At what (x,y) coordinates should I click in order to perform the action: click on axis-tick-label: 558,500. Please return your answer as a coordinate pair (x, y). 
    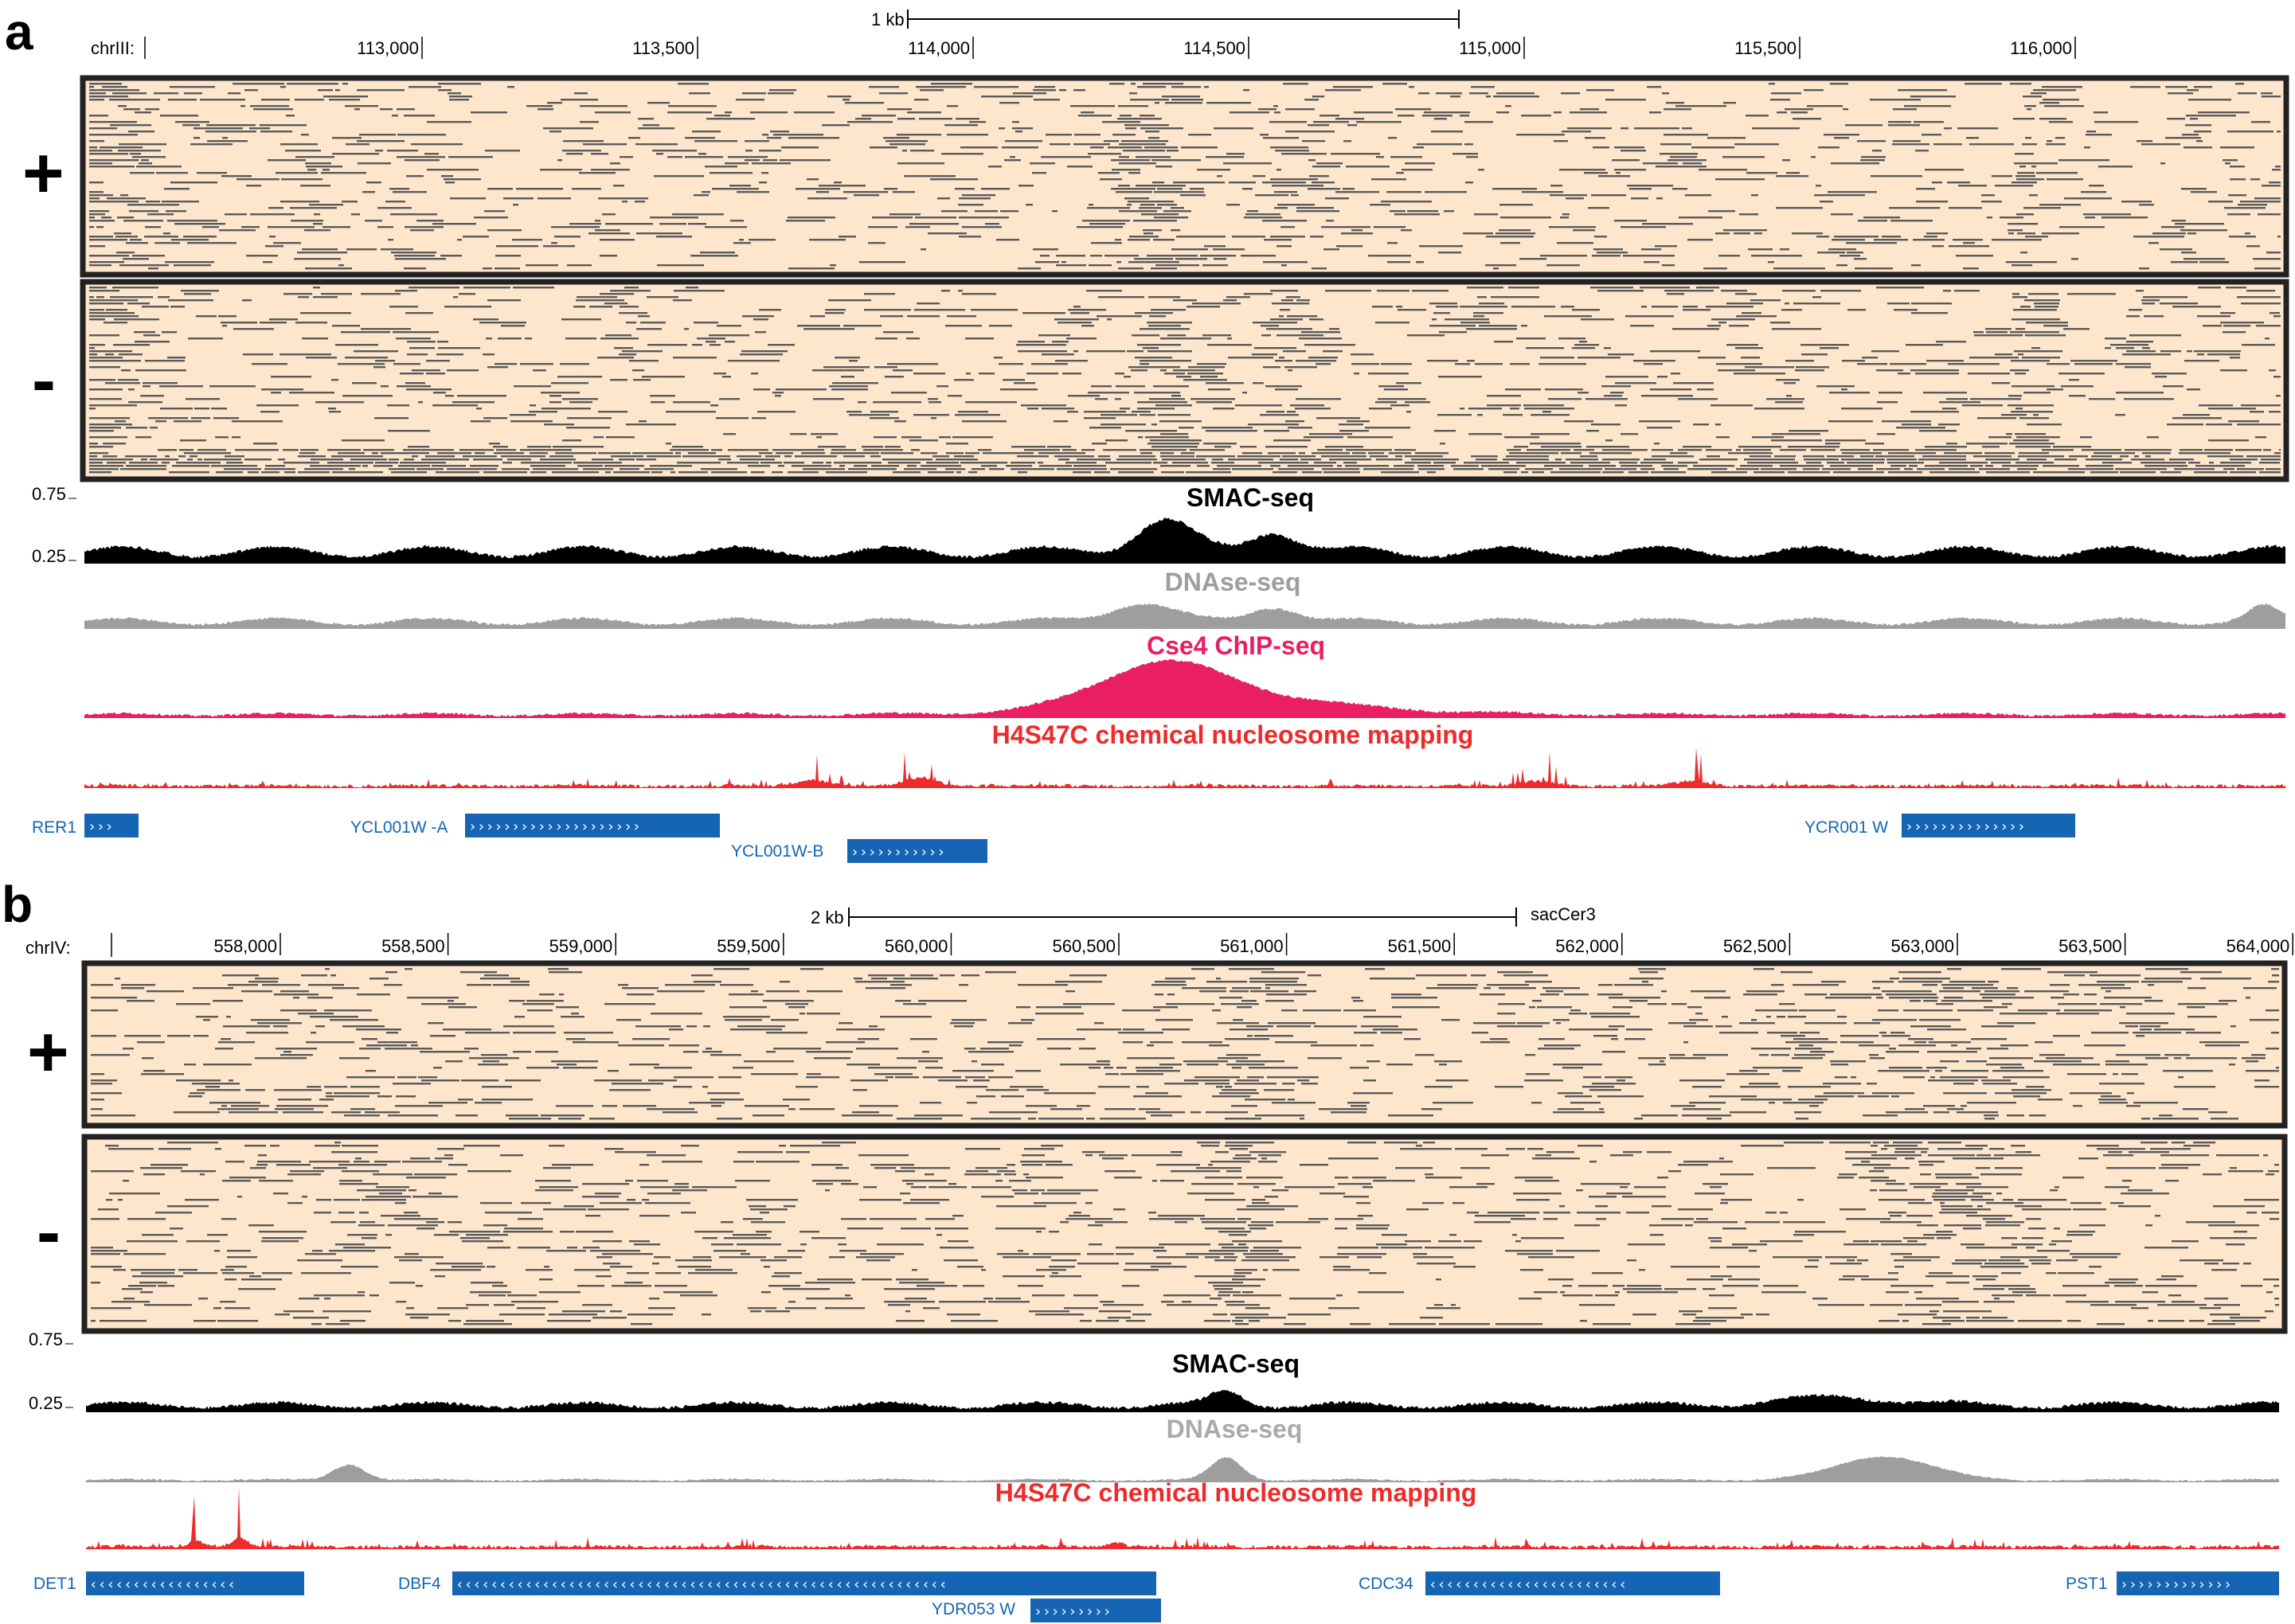
    Looking at the image, I should click on (413, 946).